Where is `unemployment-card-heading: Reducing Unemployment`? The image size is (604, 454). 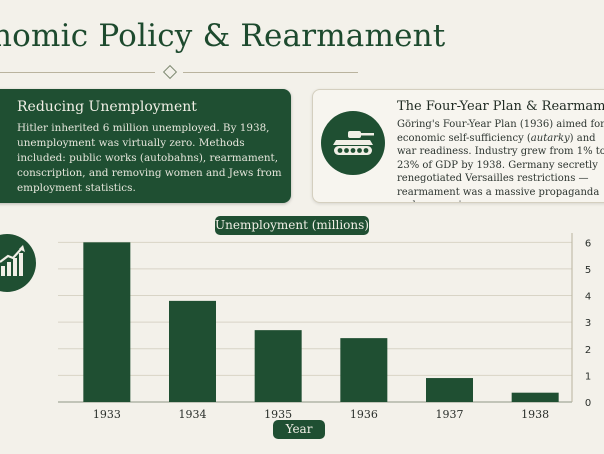 unemployment-card-heading: Reducing Unemployment is located at coordinates (107, 107).